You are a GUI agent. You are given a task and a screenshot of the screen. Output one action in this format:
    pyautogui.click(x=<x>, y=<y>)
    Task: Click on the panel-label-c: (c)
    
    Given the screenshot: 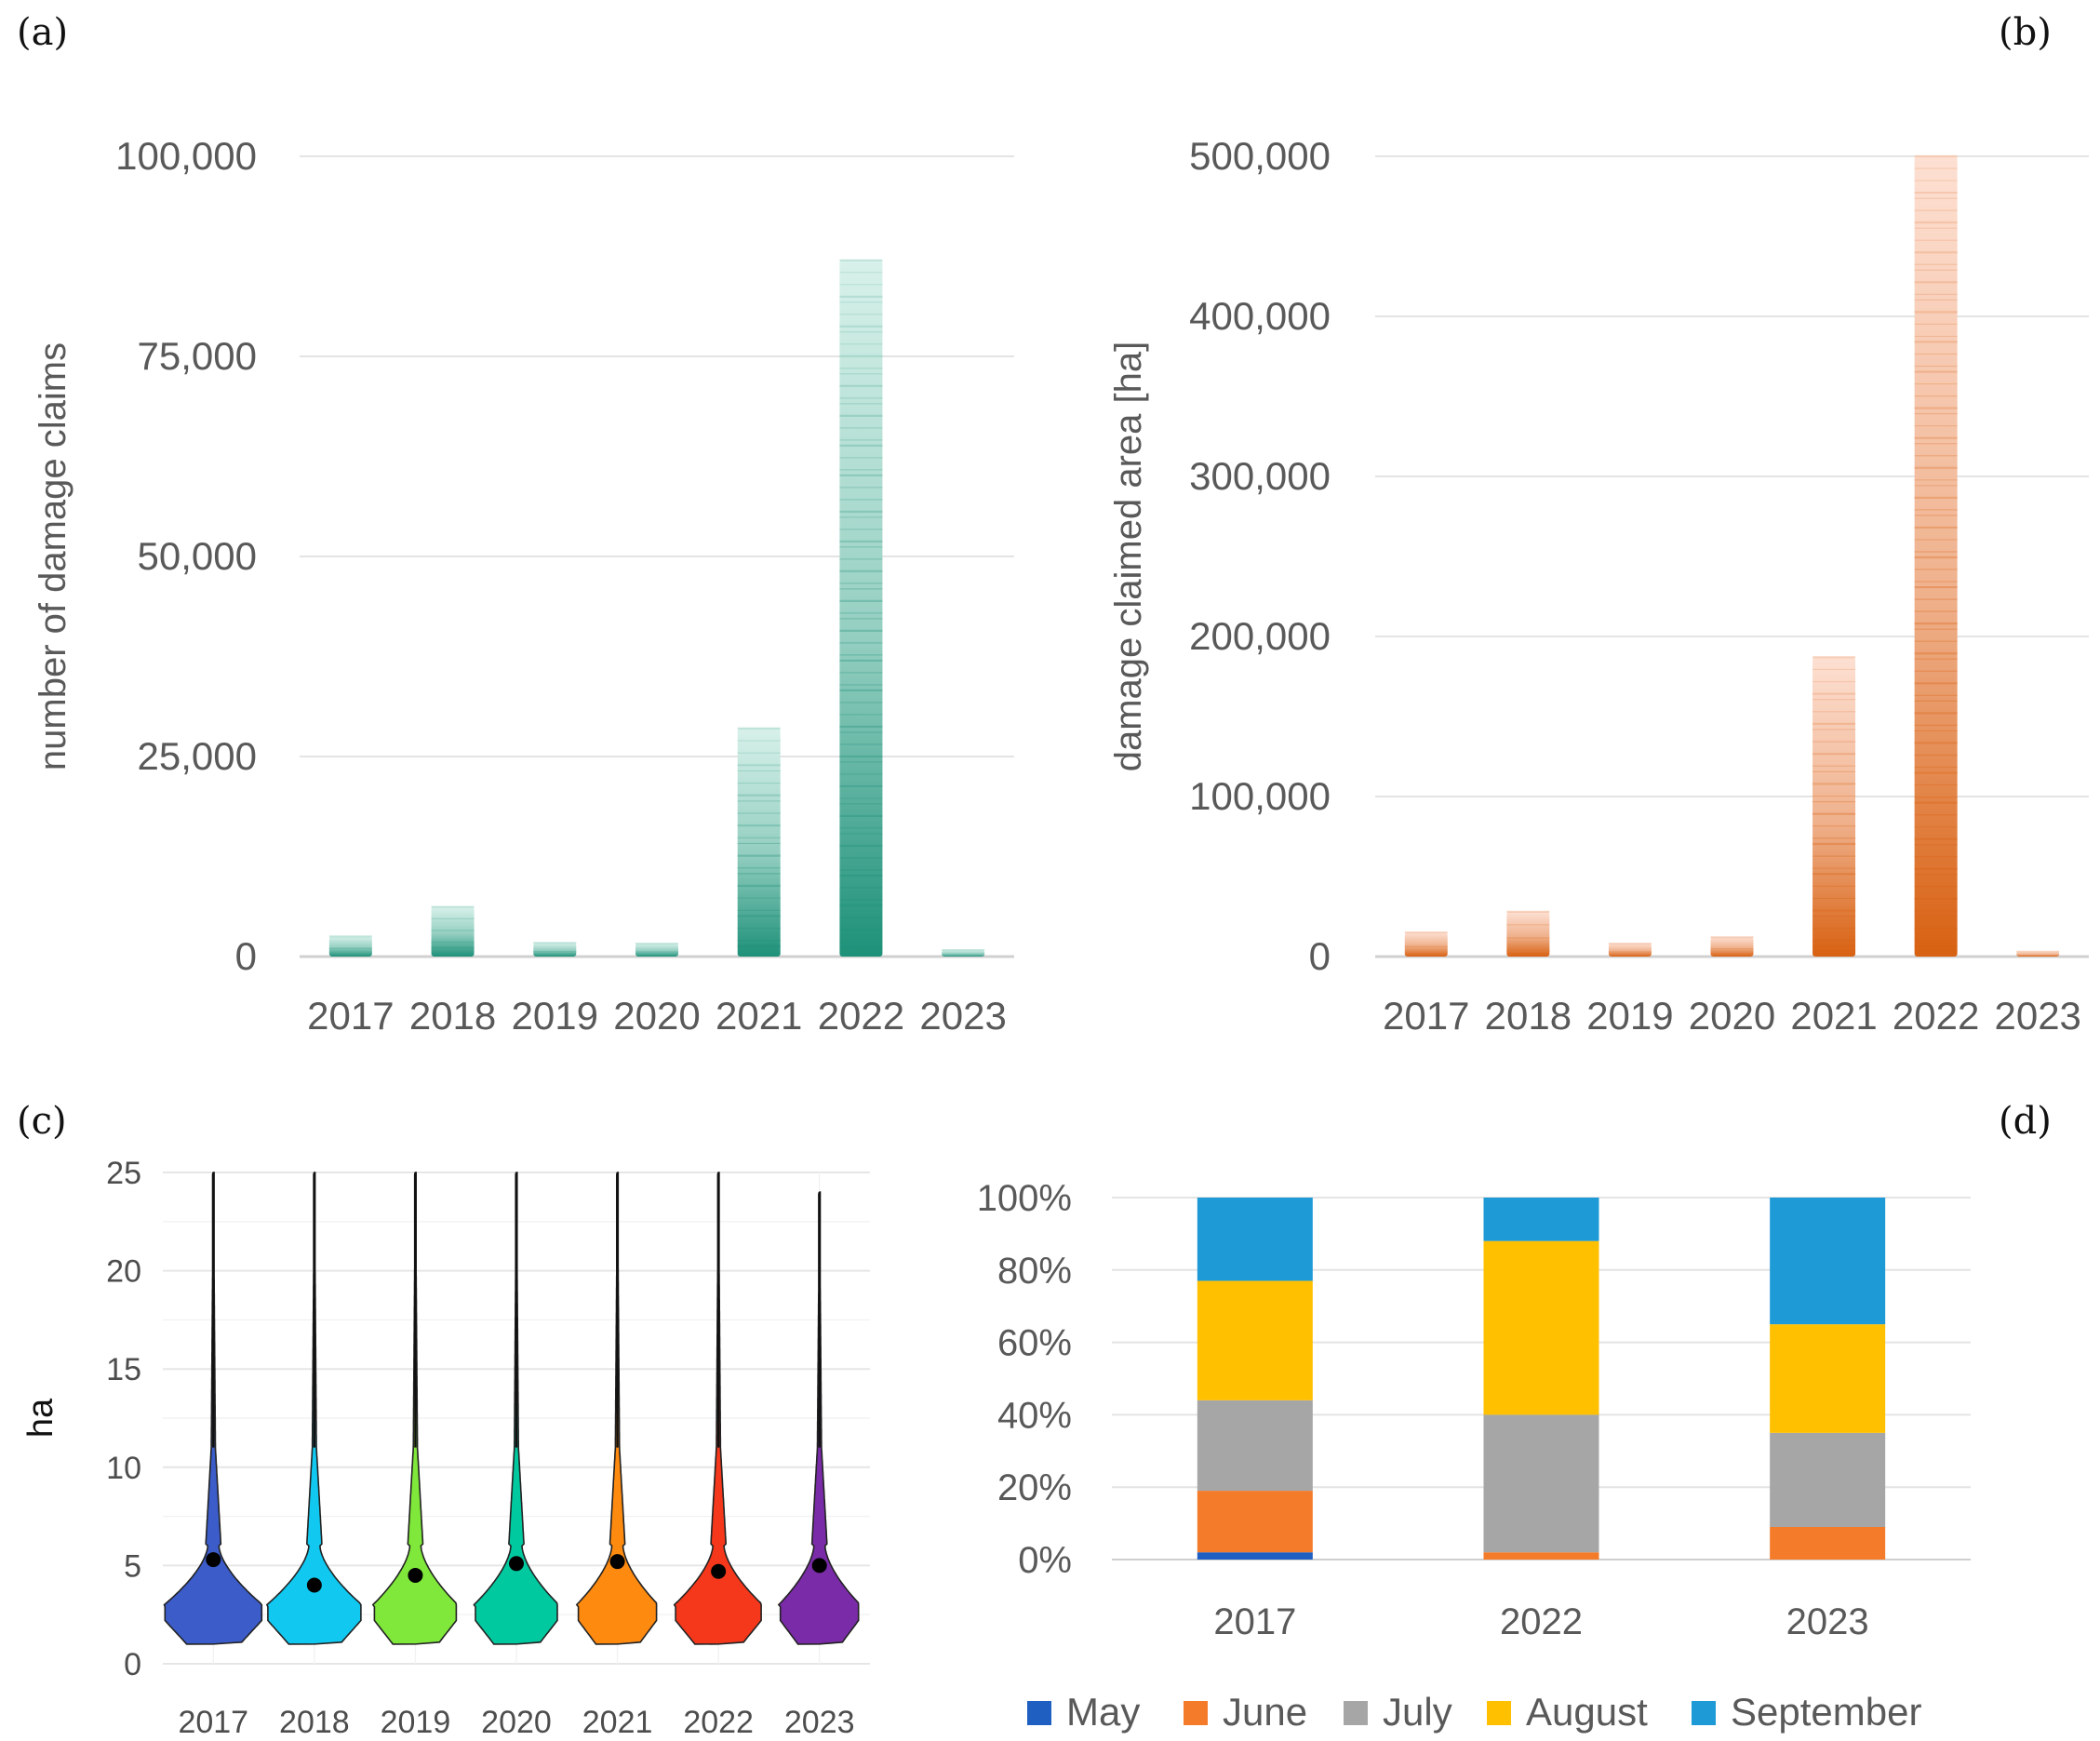 What is the action you would take?
    pyautogui.click(x=42, y=1121)
    